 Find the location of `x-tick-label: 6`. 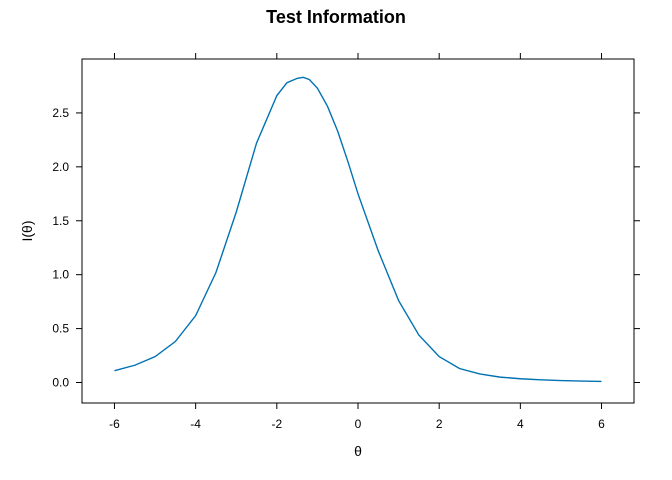

x-tick-label: 6 is located at coordinates (601, 424).